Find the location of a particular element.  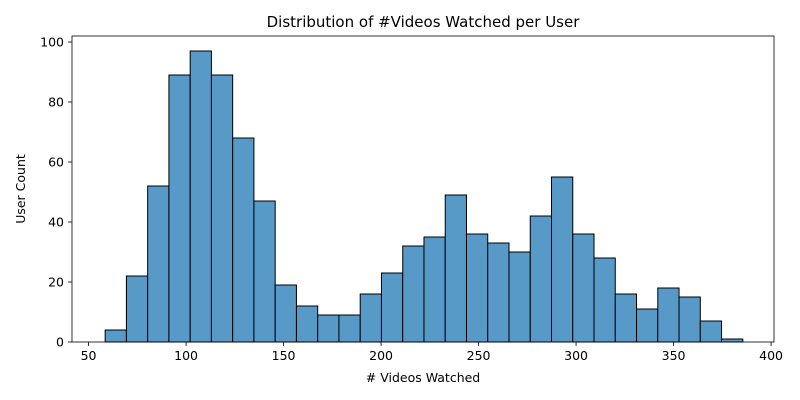

x-tick-label: 400 is located at coordinates (771, 355).